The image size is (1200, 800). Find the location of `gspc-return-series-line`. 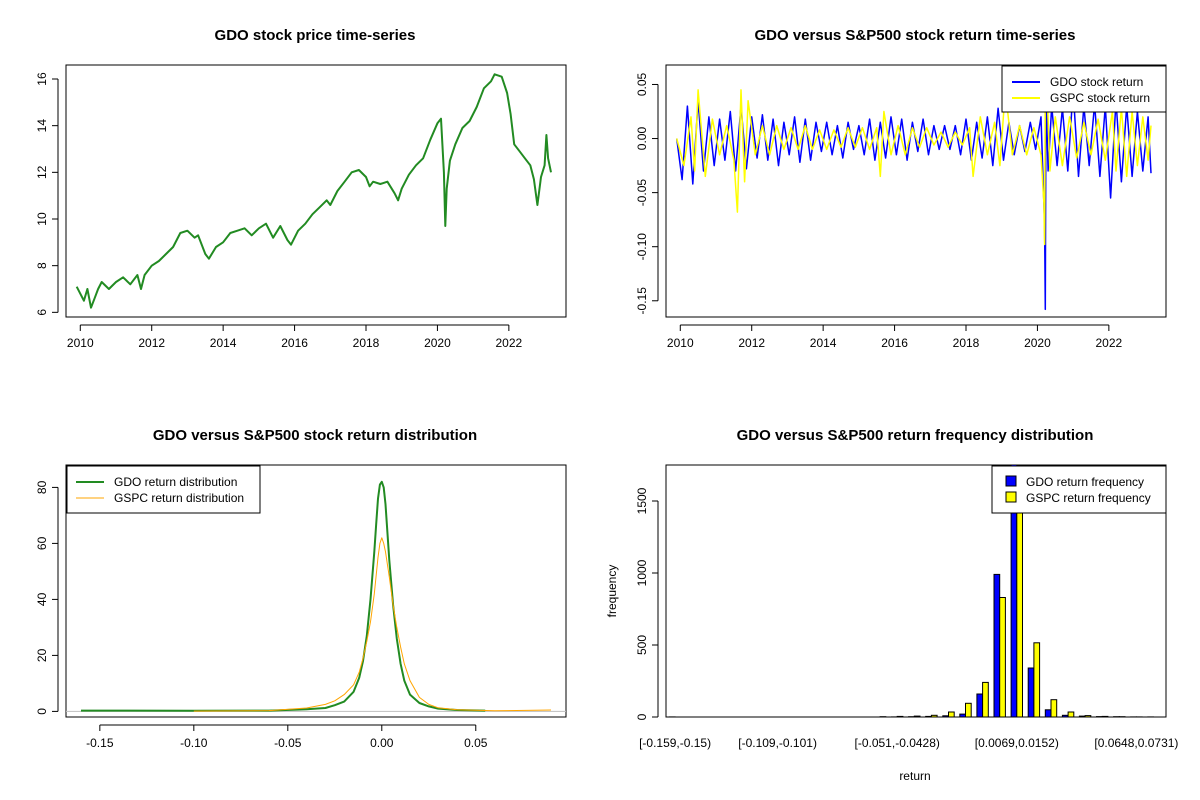

gspc-return-series-line is located at coordinates (913, 162).